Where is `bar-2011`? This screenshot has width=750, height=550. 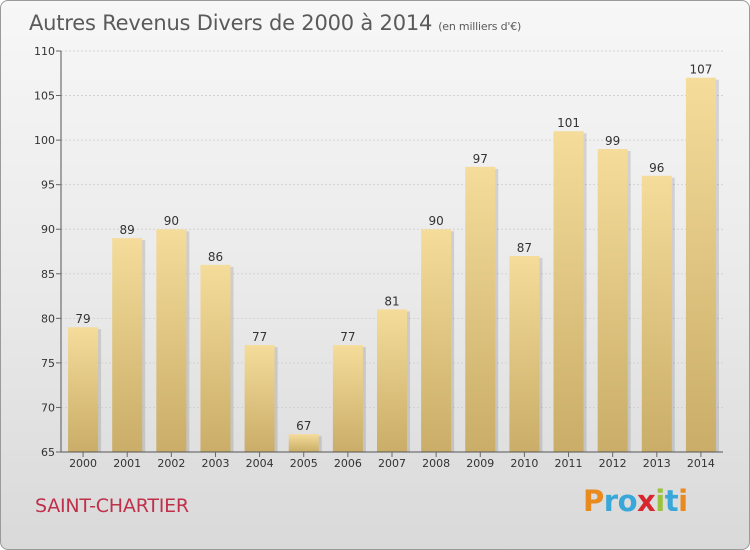
bar-2011 is located at coordinates (568, 291).